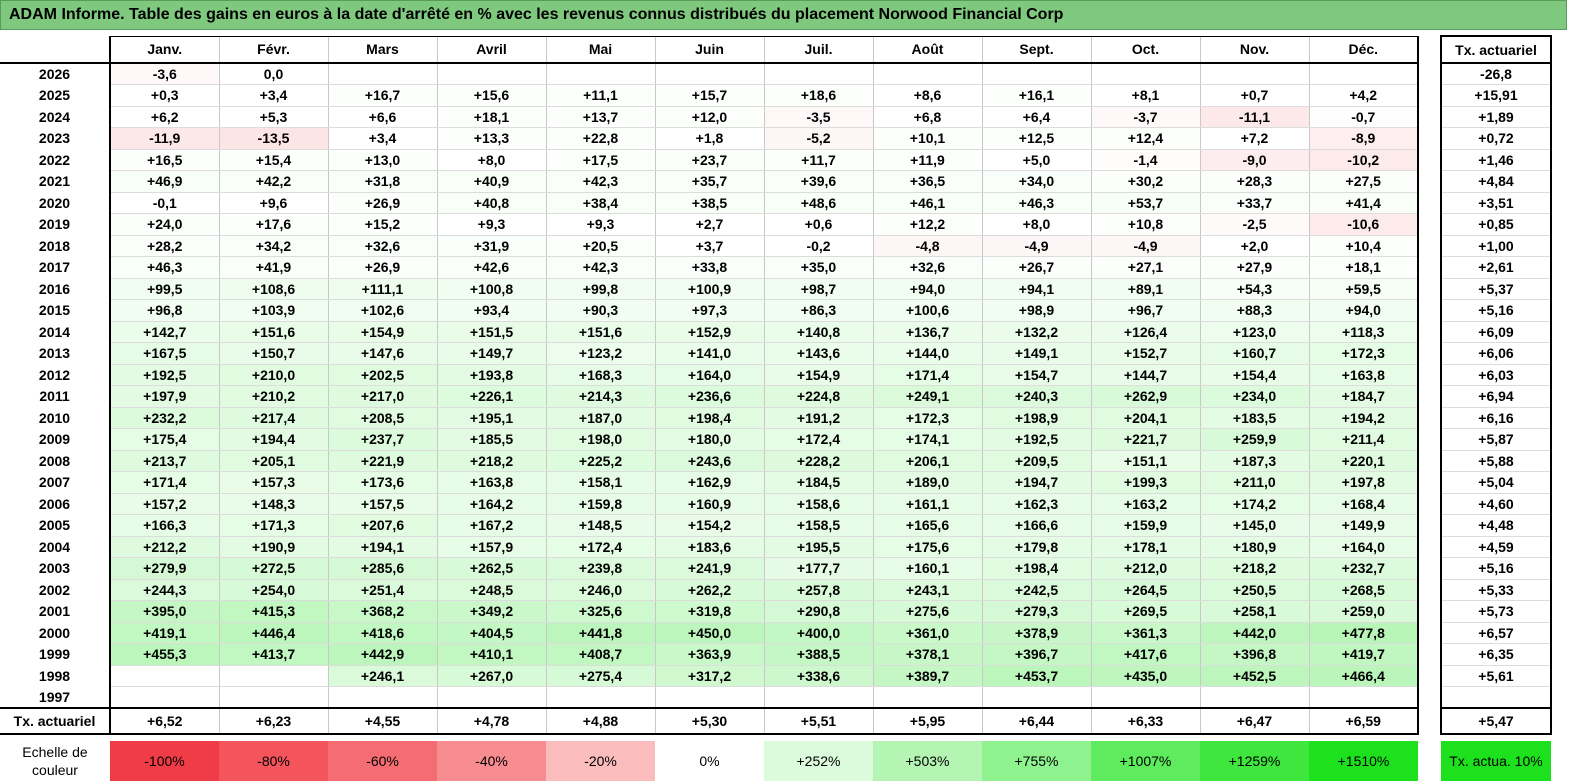 This screenshot has width=1571, height=783. I want to click on value-cell: +198,0, so click(600, 439).